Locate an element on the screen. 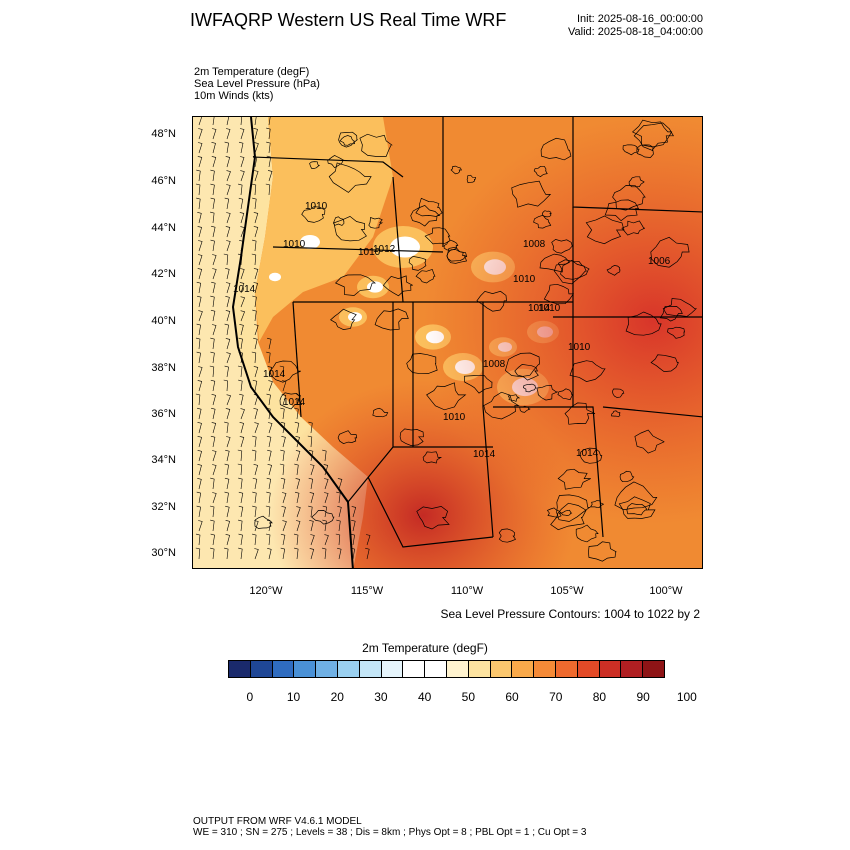 This screenshot has width=850, height=850. colorbar-tick-label: 100 is located at coordinates (686, 697).